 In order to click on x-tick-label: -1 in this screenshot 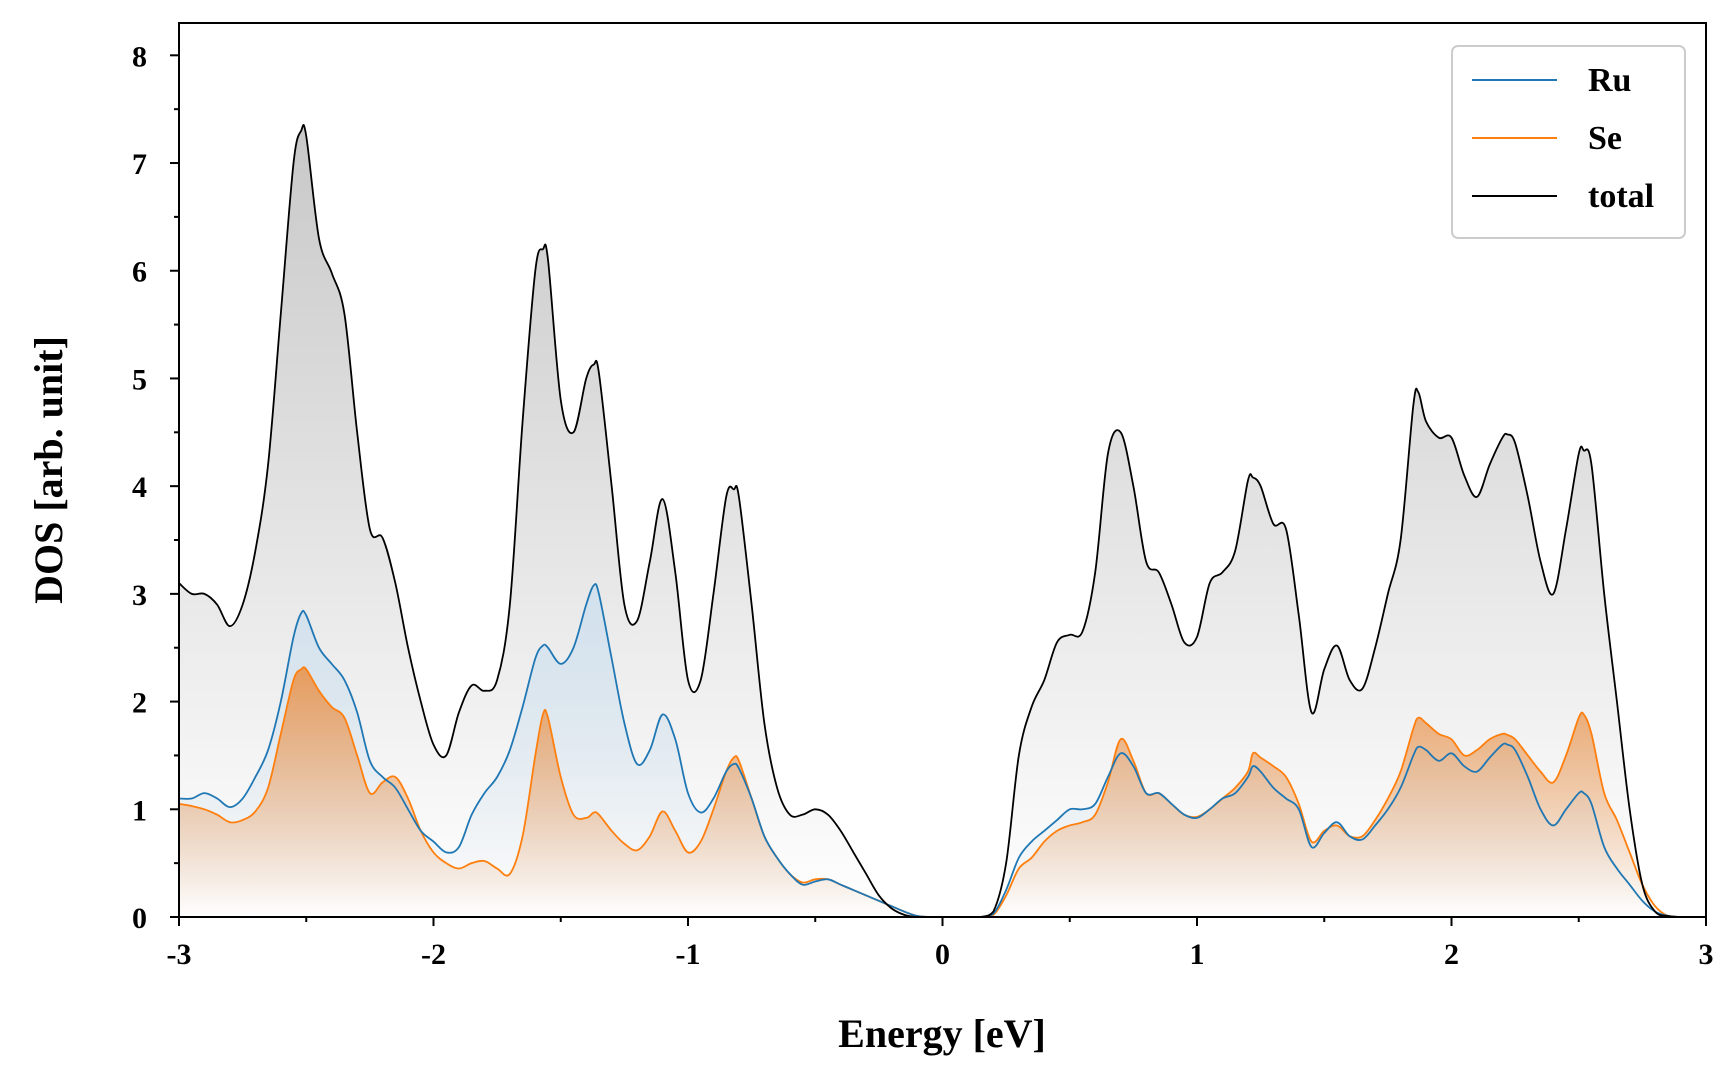, I will do `click(688, 954)`.